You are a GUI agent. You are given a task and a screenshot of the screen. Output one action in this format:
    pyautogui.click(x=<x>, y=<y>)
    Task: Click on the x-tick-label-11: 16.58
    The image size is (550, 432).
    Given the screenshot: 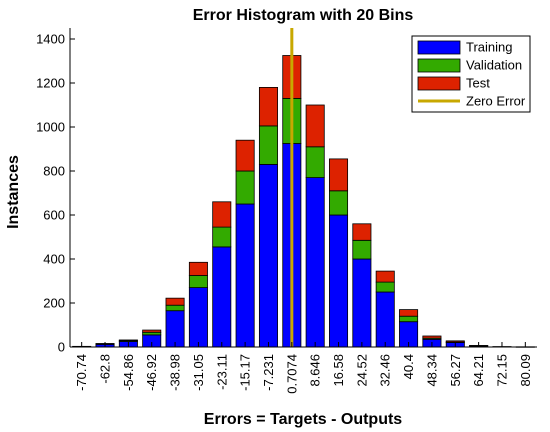 What is the action you would take?
    pyautogui.click(x=338, y=370)
    